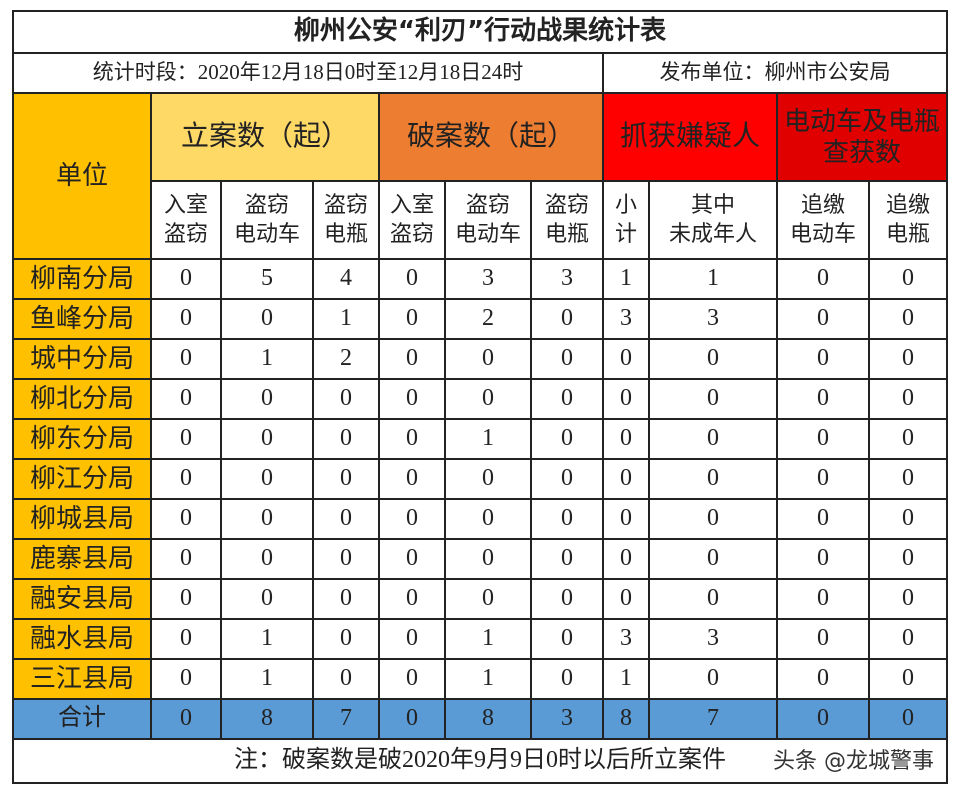  I want to click on row: 柳南分局 0 5 4 0 3 3 1 1 0 0, so click(480, 279).